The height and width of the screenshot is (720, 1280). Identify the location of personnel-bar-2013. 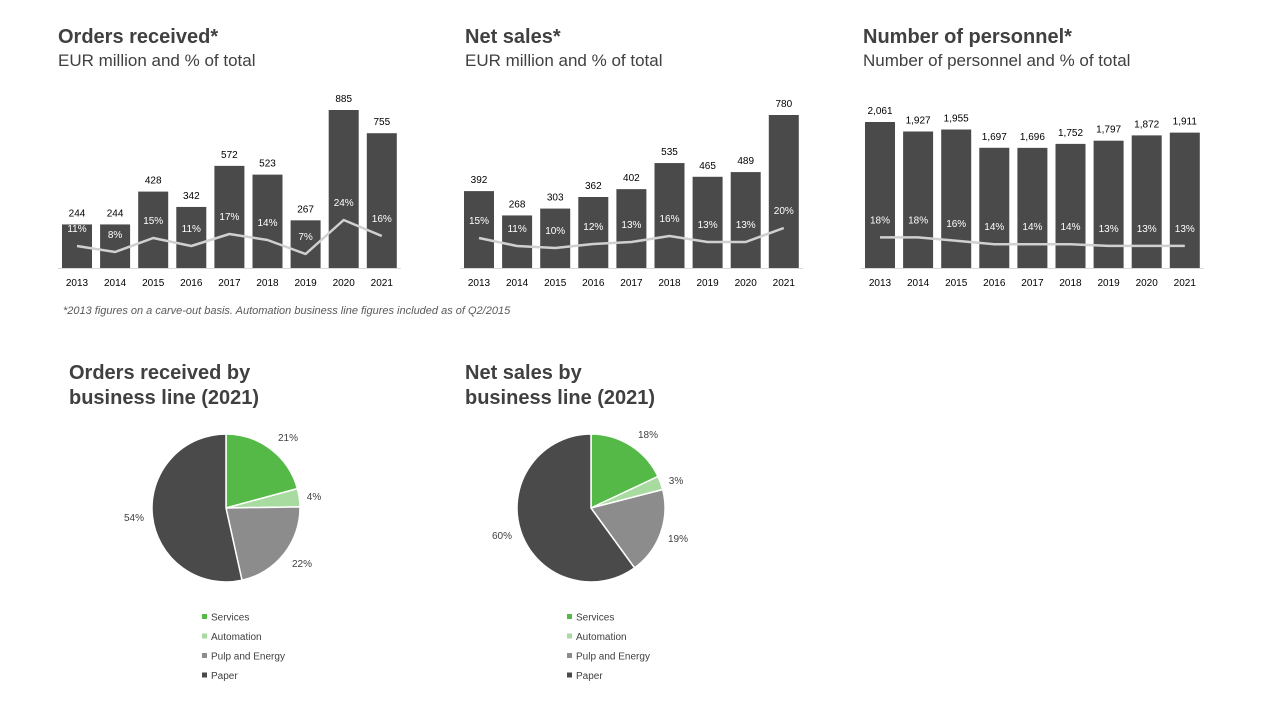
(880, 195).